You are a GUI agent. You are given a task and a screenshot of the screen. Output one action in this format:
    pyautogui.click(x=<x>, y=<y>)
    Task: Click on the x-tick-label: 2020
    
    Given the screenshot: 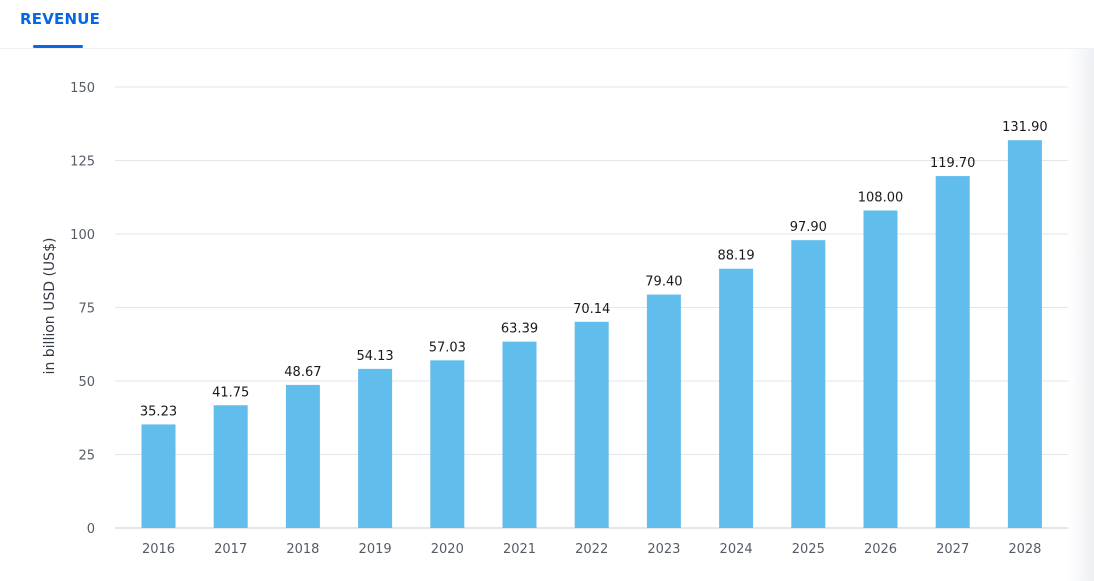 What is the action you would take?
    pyautogui.click(x=447, y=549)
    